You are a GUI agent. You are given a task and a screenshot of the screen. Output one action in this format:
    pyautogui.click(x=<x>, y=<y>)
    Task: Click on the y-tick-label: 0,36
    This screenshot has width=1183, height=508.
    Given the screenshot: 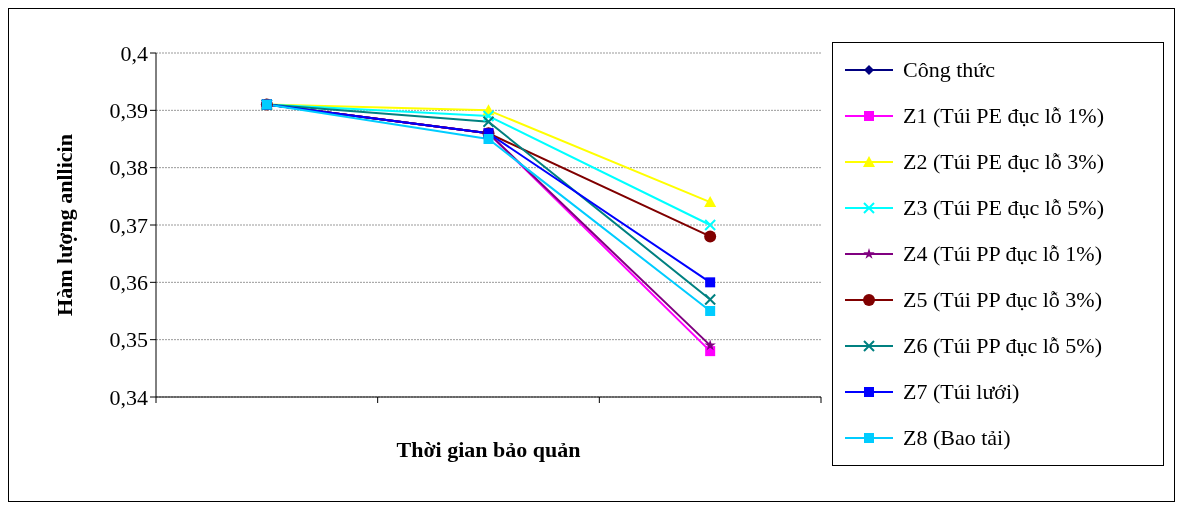 What is the action you would take?
    pyautogui.click(x=128, y=283)
    